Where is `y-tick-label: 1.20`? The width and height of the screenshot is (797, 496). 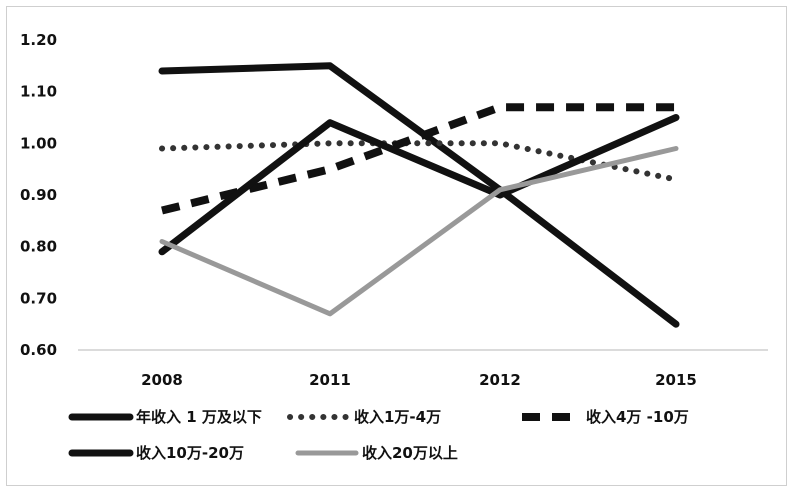
y-tick-label: 1.20 is located at coordinates (38, 40).